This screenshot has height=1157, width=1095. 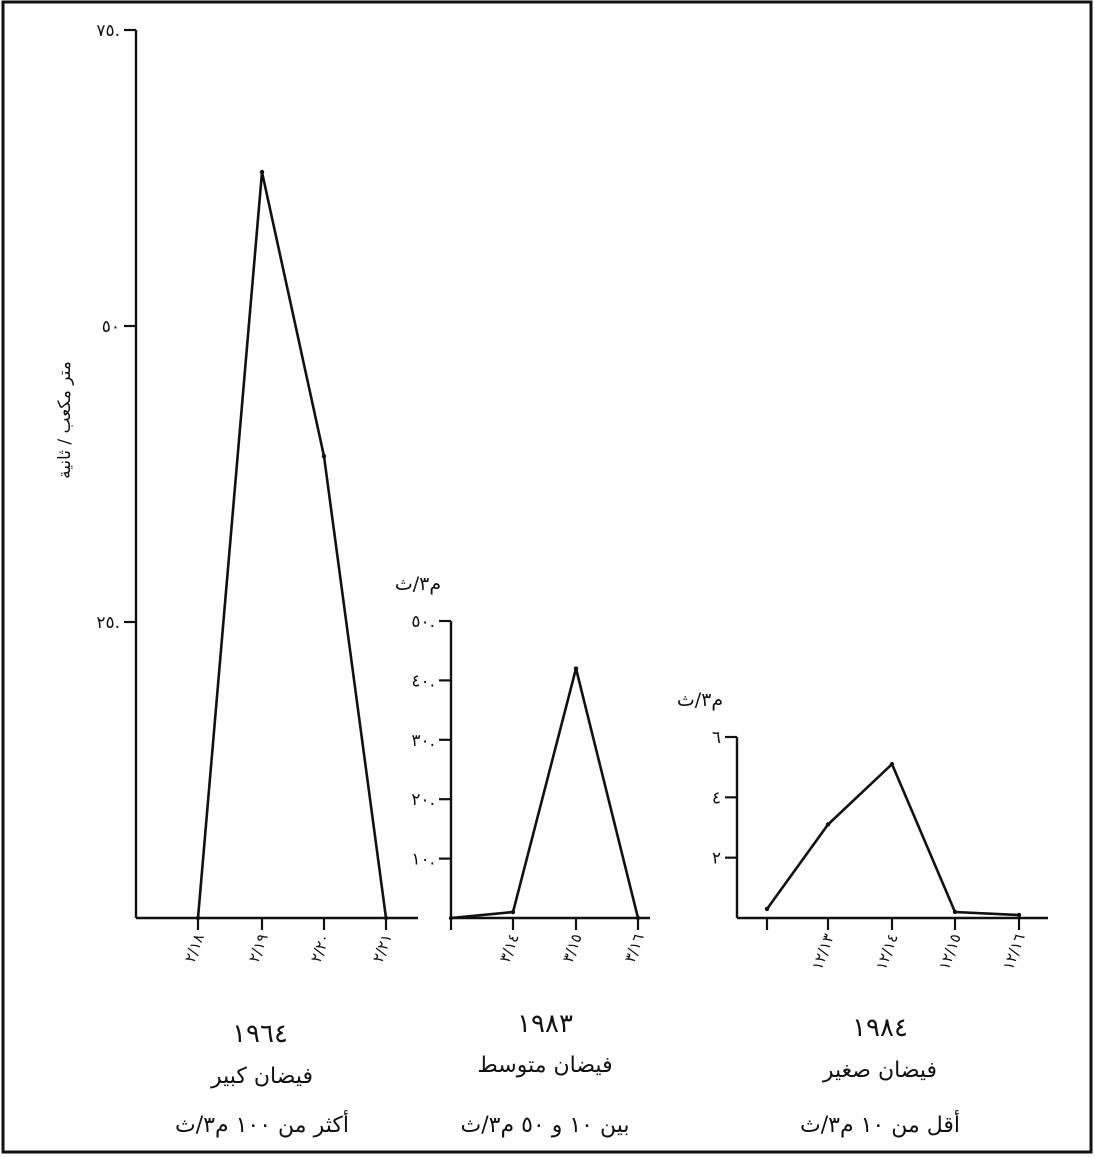 What do you see at coordinates (634, 948) in the screenshot?
I see `x-tick-label: ٣/١٦` at bounding box center [634, 948].